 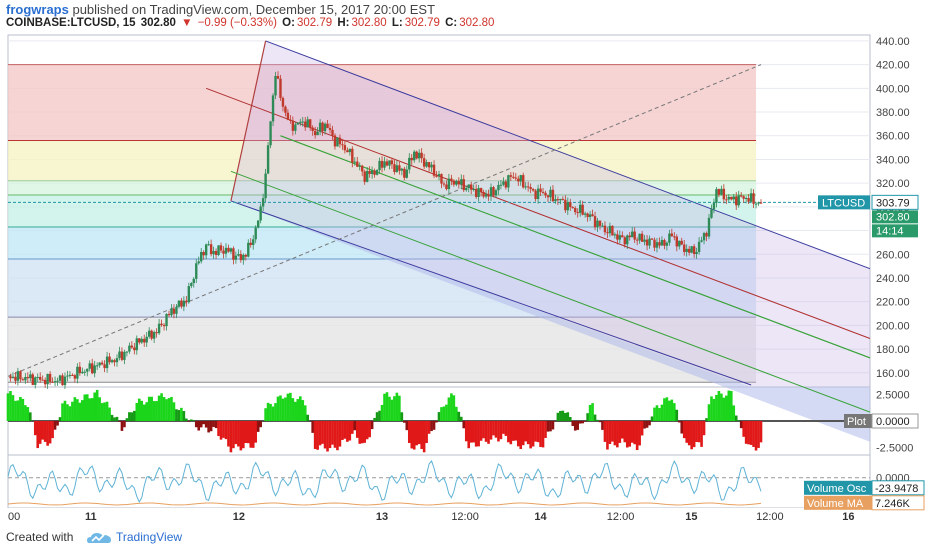 I want to click on author-name: frogwraps, so click(x=37, y=9).